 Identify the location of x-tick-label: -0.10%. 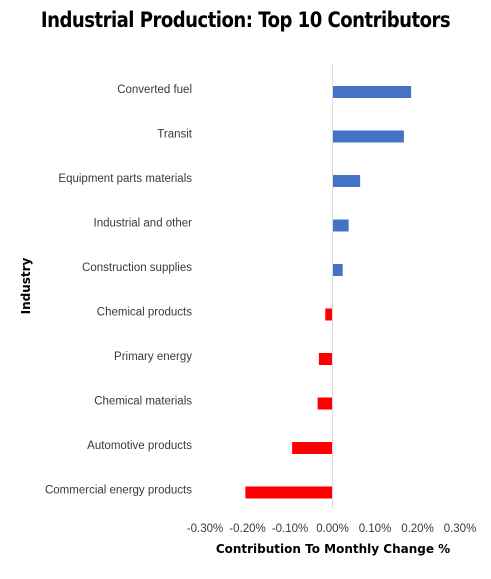
(290, 529).